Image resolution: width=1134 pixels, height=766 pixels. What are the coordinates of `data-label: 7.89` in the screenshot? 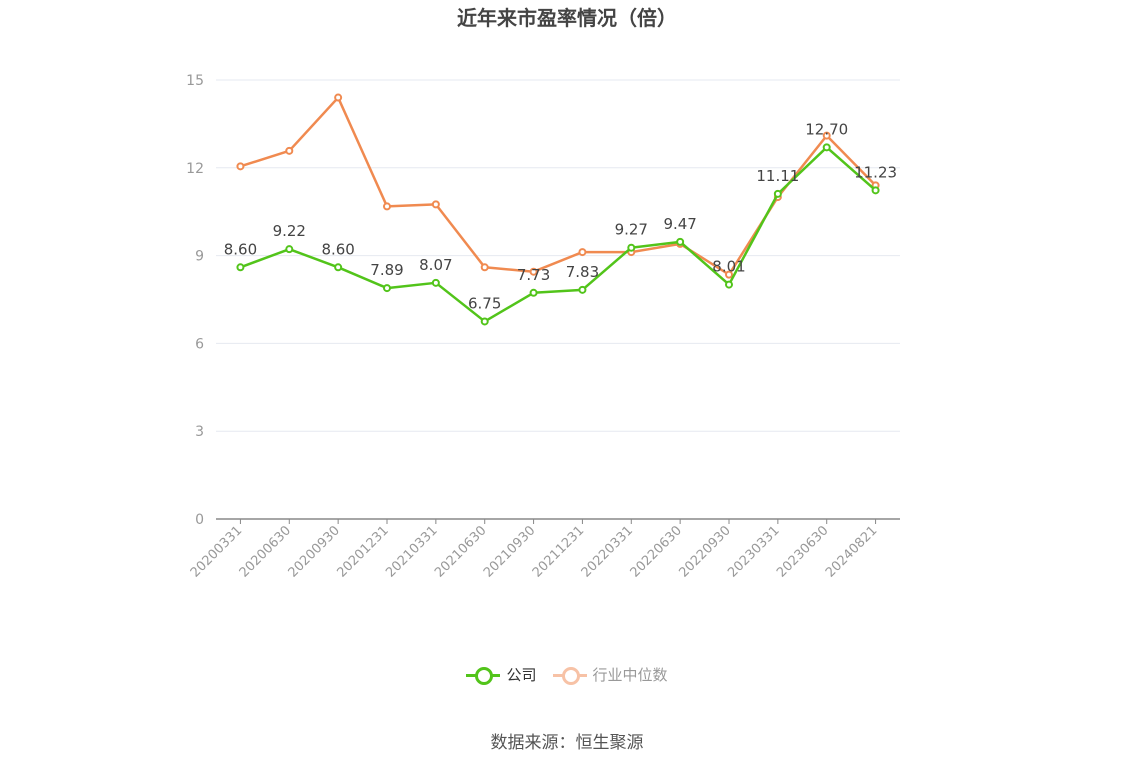 It's located at (386, 270).